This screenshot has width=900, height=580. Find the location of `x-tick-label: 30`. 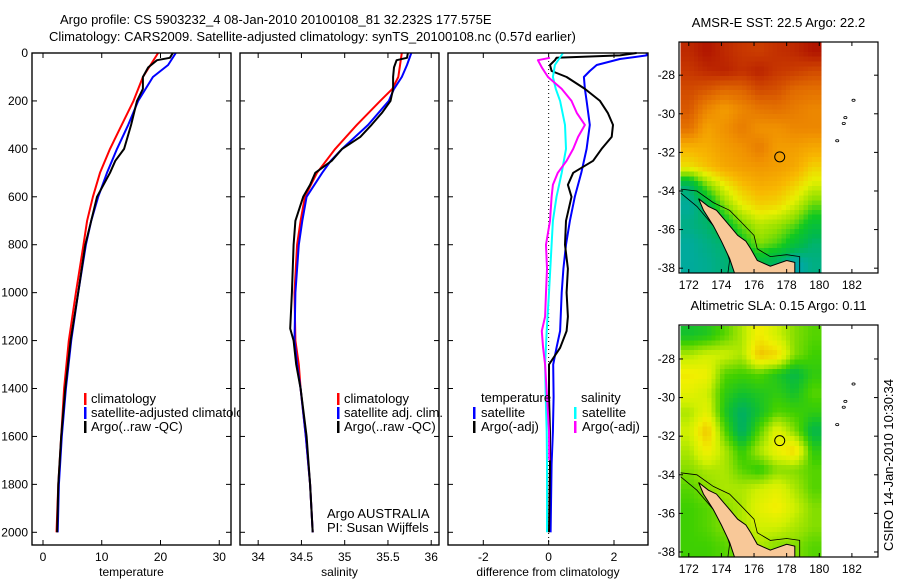

x-tick-label: 30 is located at coordinates (220, 557).